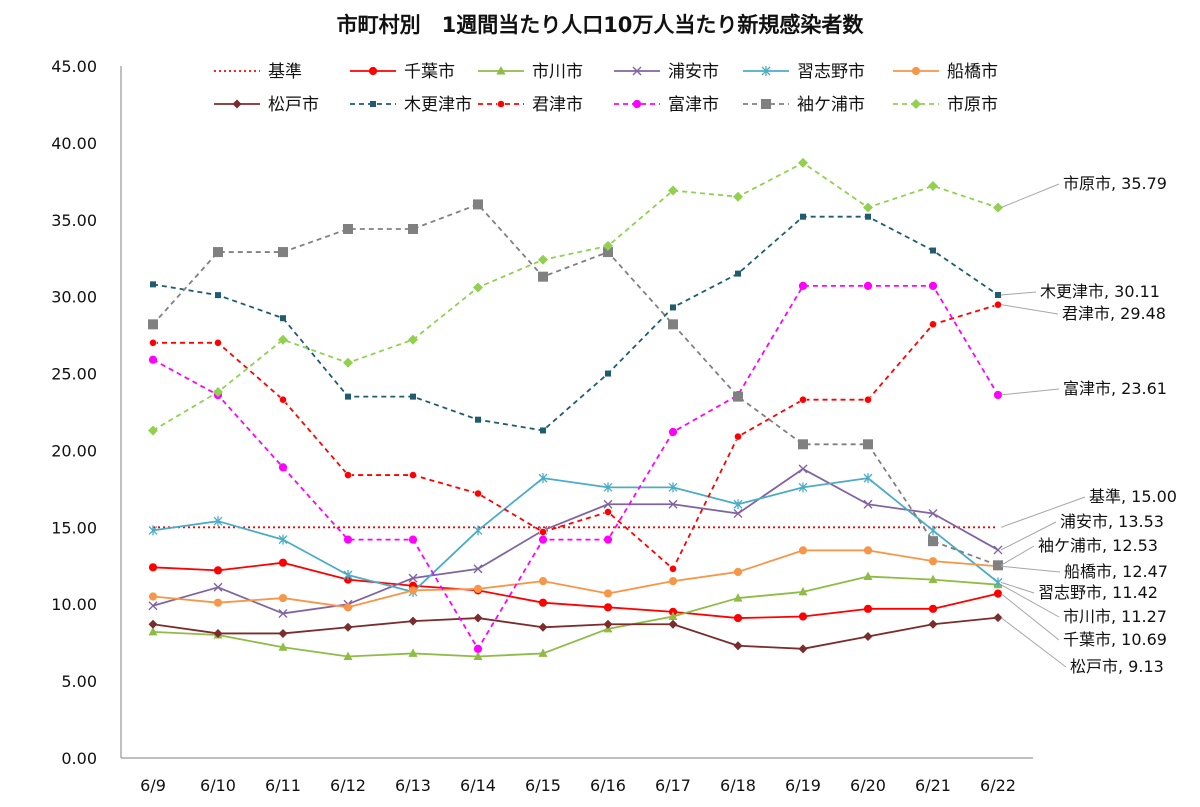  I want to click on legend-label: 浦安市, so click(693, 72).